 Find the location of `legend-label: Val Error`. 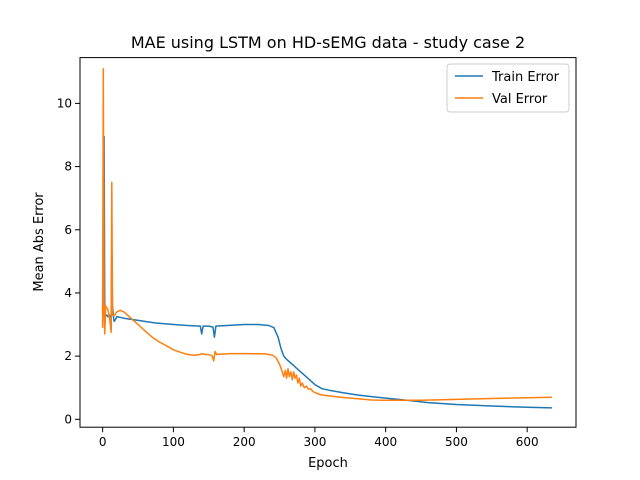

legend-label: Val Error is located at coordinates (520, 99).